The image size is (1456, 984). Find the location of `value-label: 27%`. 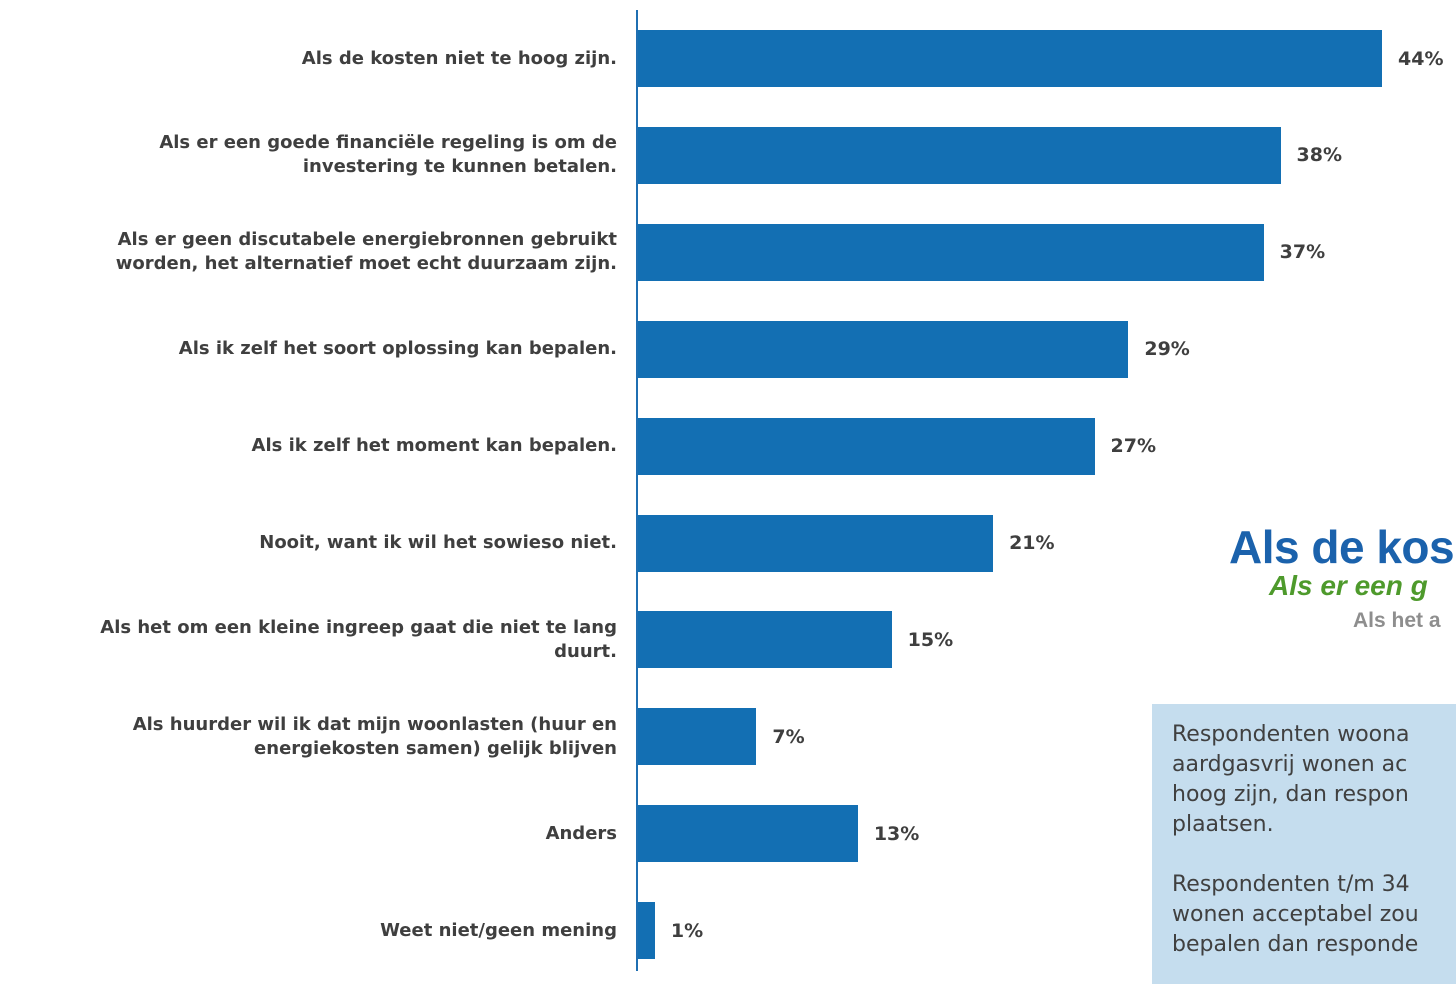

value-label: 27% is located at coordinates (1133, 446).